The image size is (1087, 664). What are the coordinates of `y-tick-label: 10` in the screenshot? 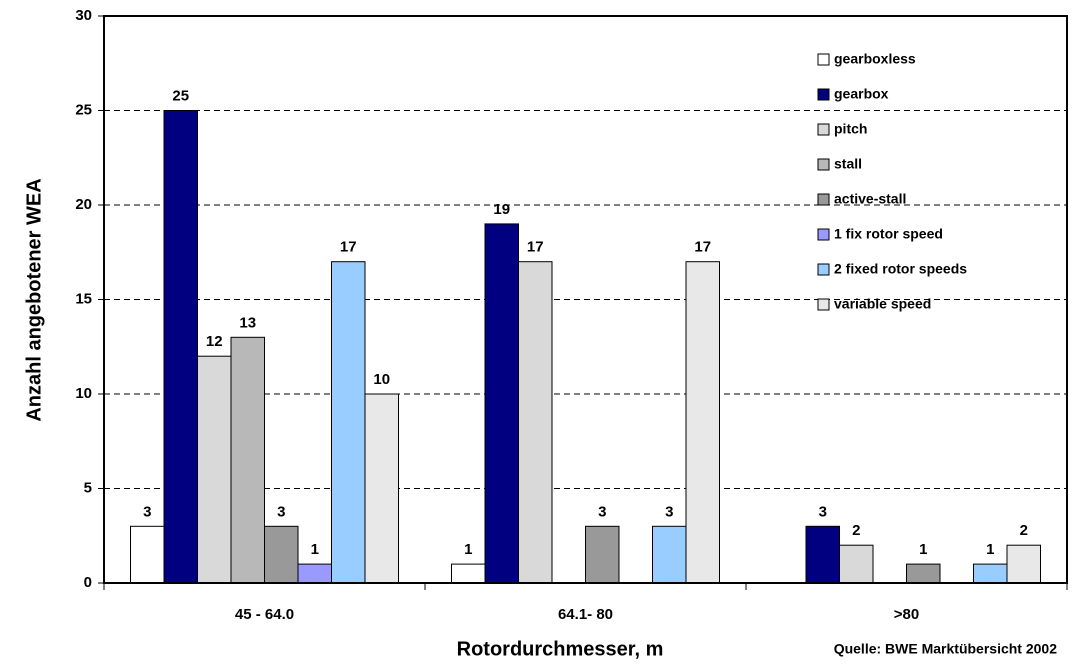 It's located at (83, 393).